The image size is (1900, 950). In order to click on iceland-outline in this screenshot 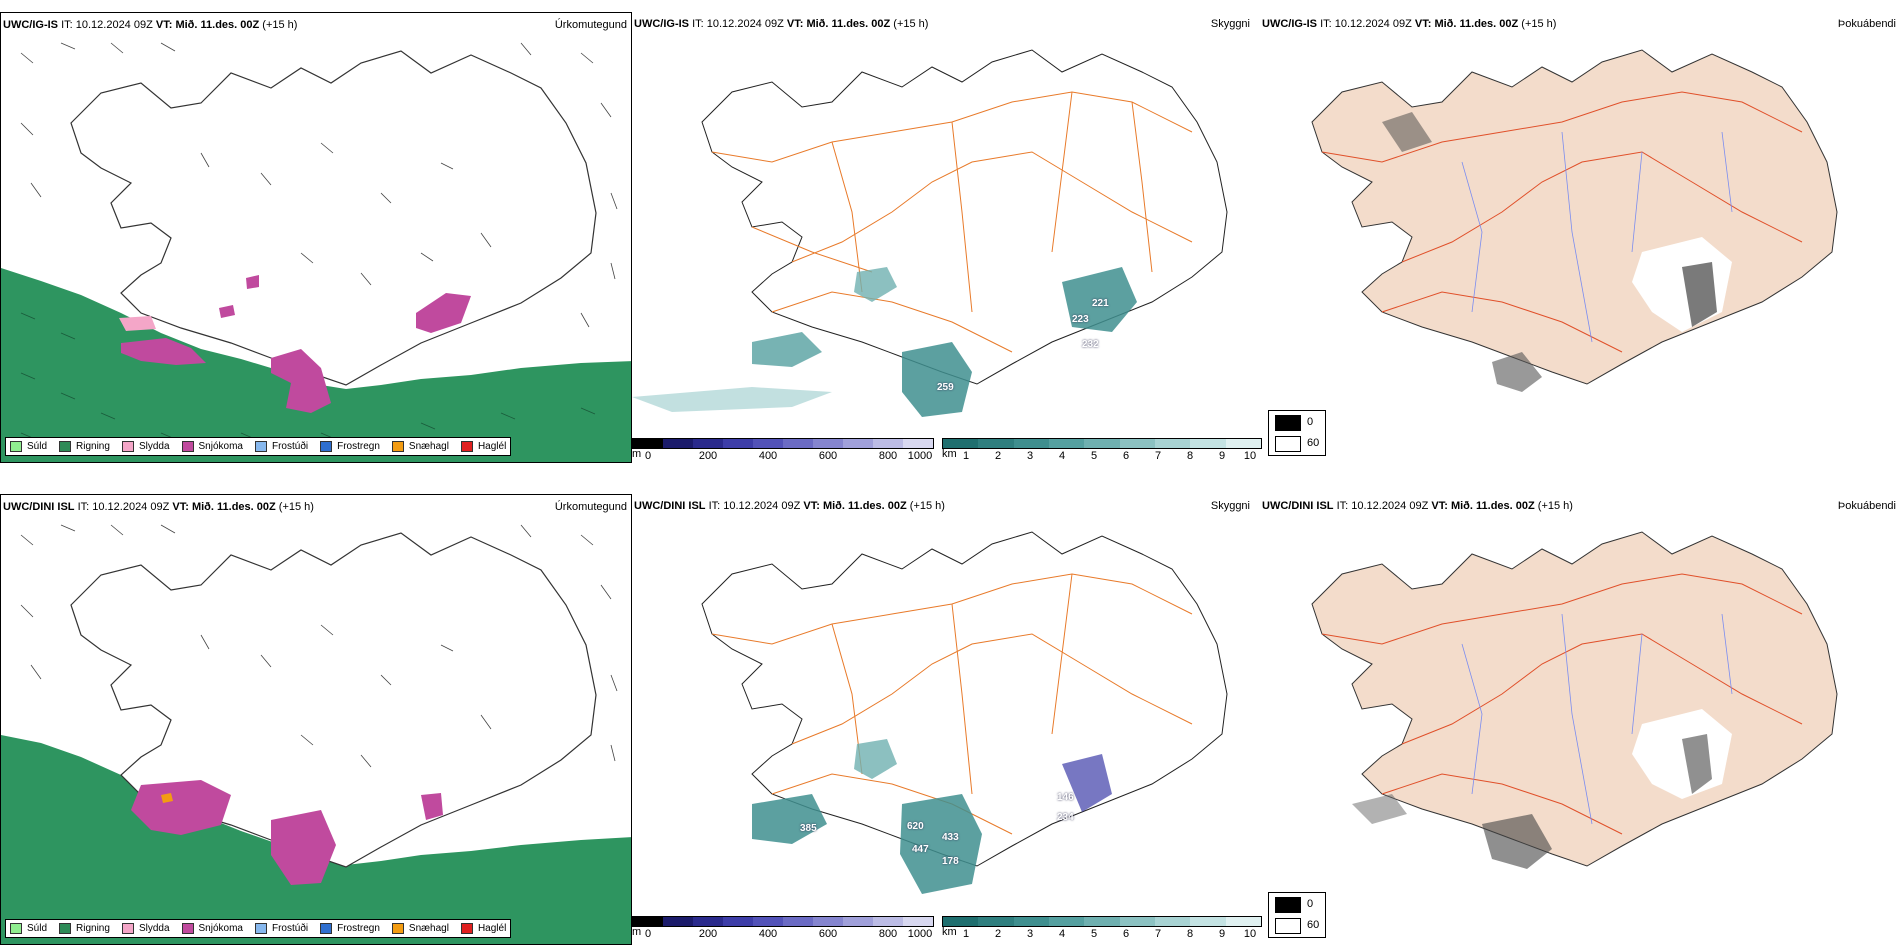, I will do `click(964, 217)`.